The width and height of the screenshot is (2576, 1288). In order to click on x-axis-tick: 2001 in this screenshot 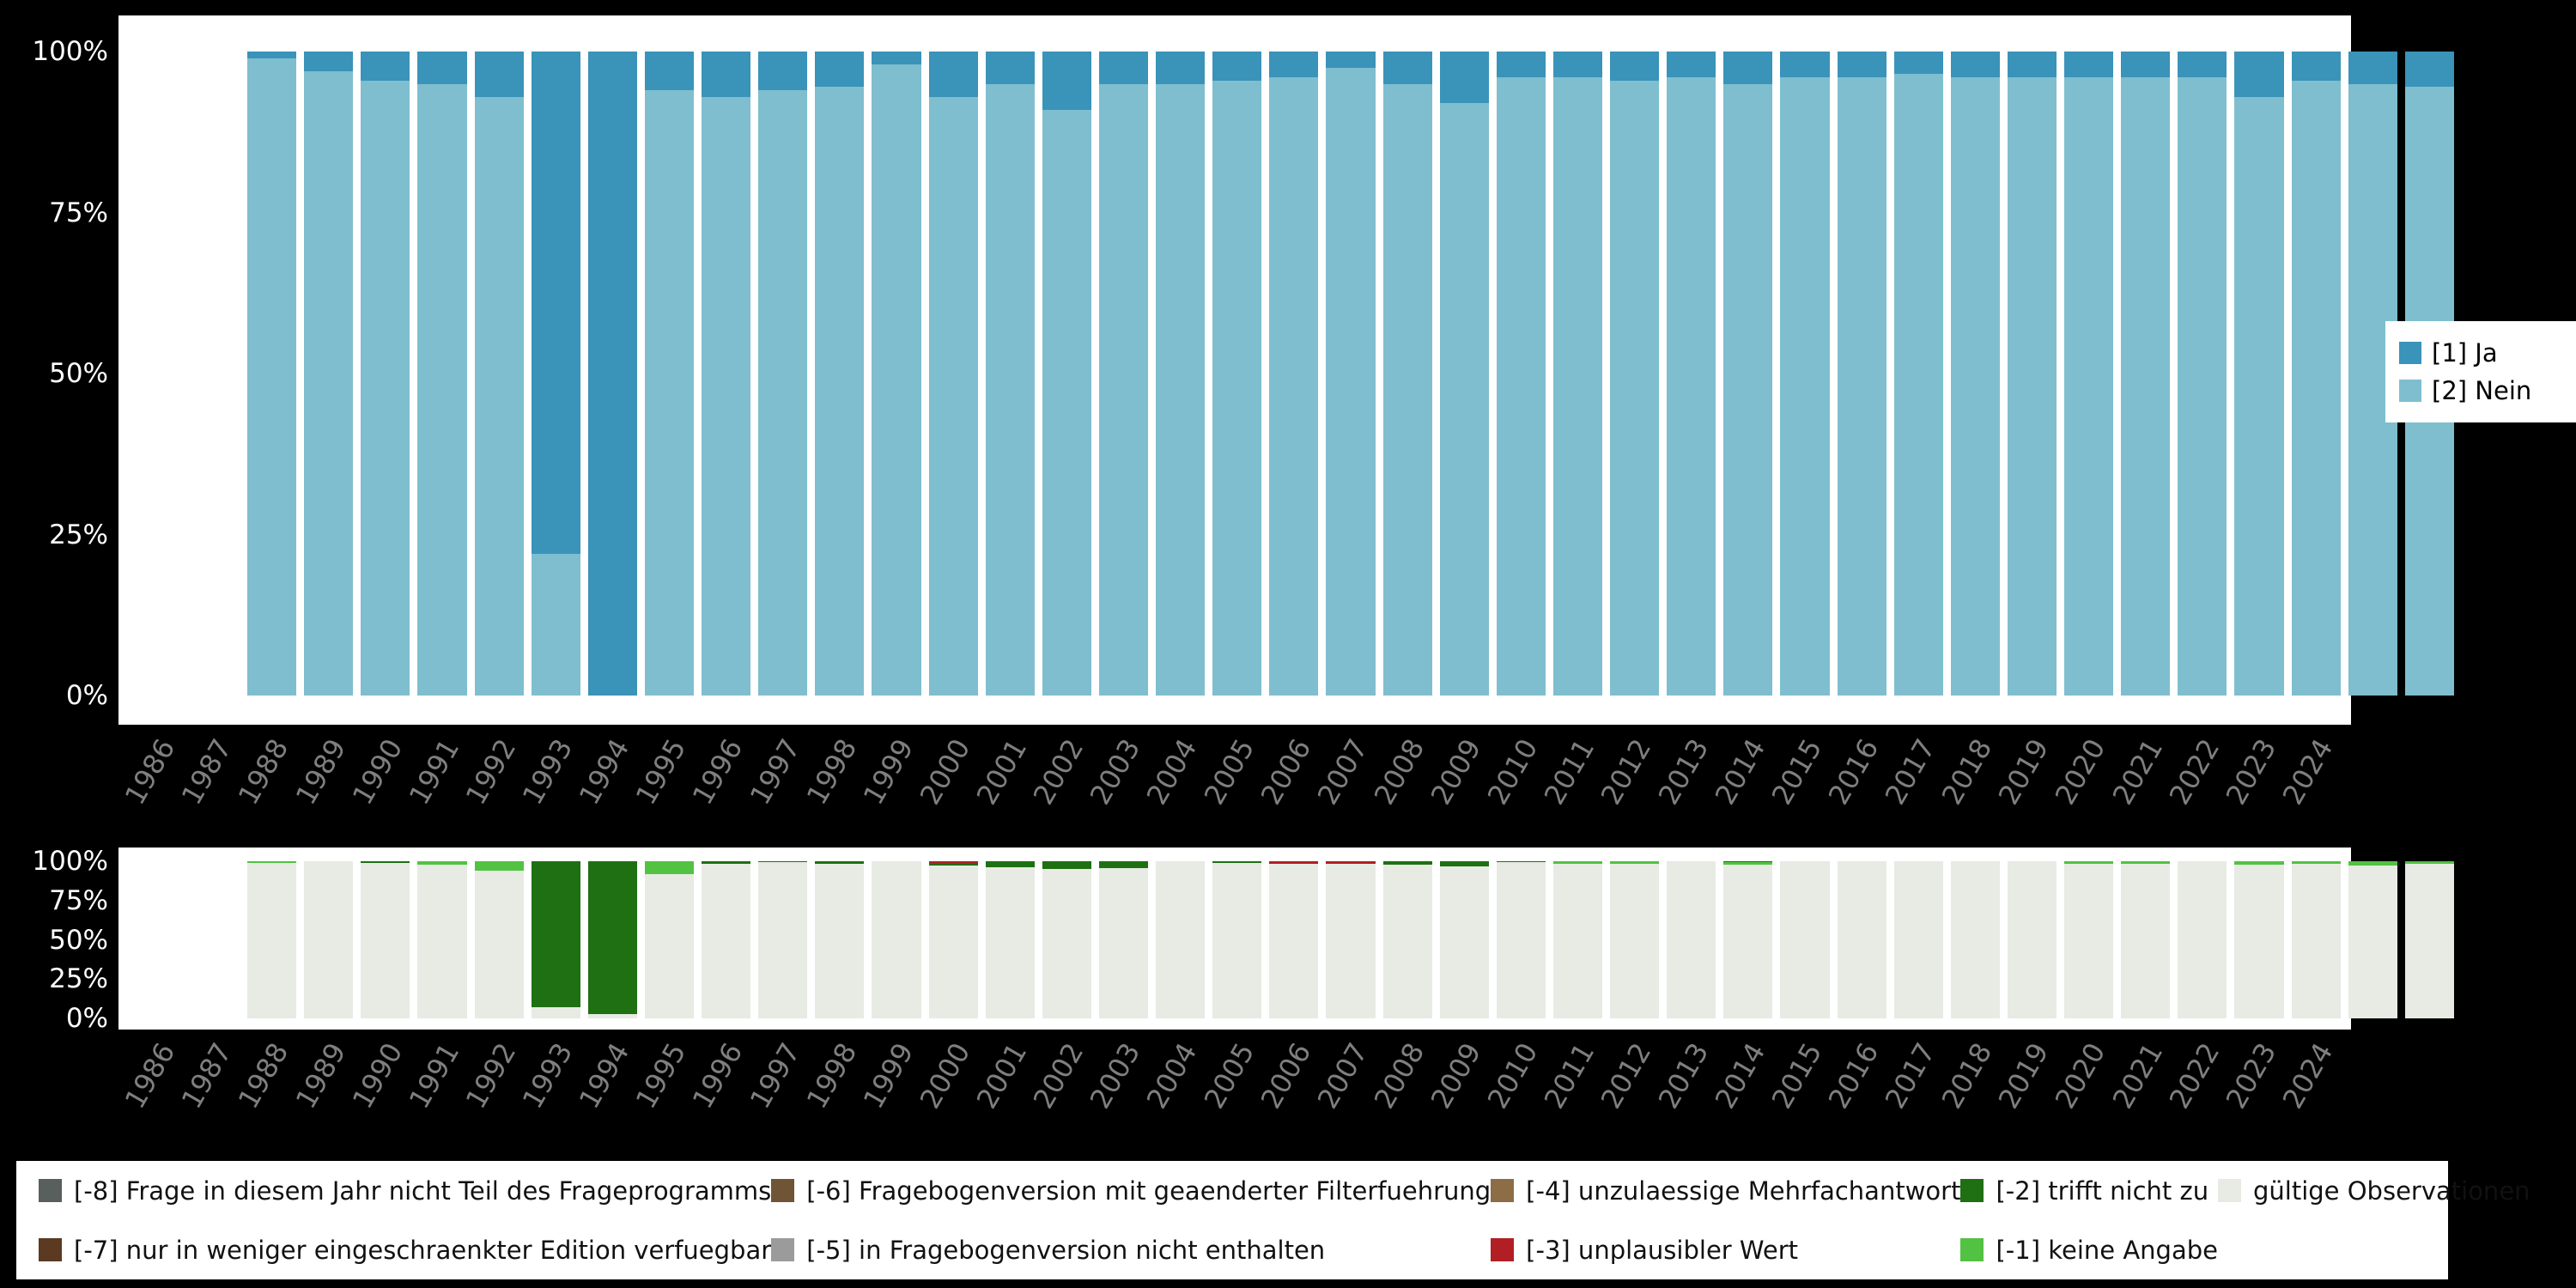, I will do `click(1002, 1091)`.